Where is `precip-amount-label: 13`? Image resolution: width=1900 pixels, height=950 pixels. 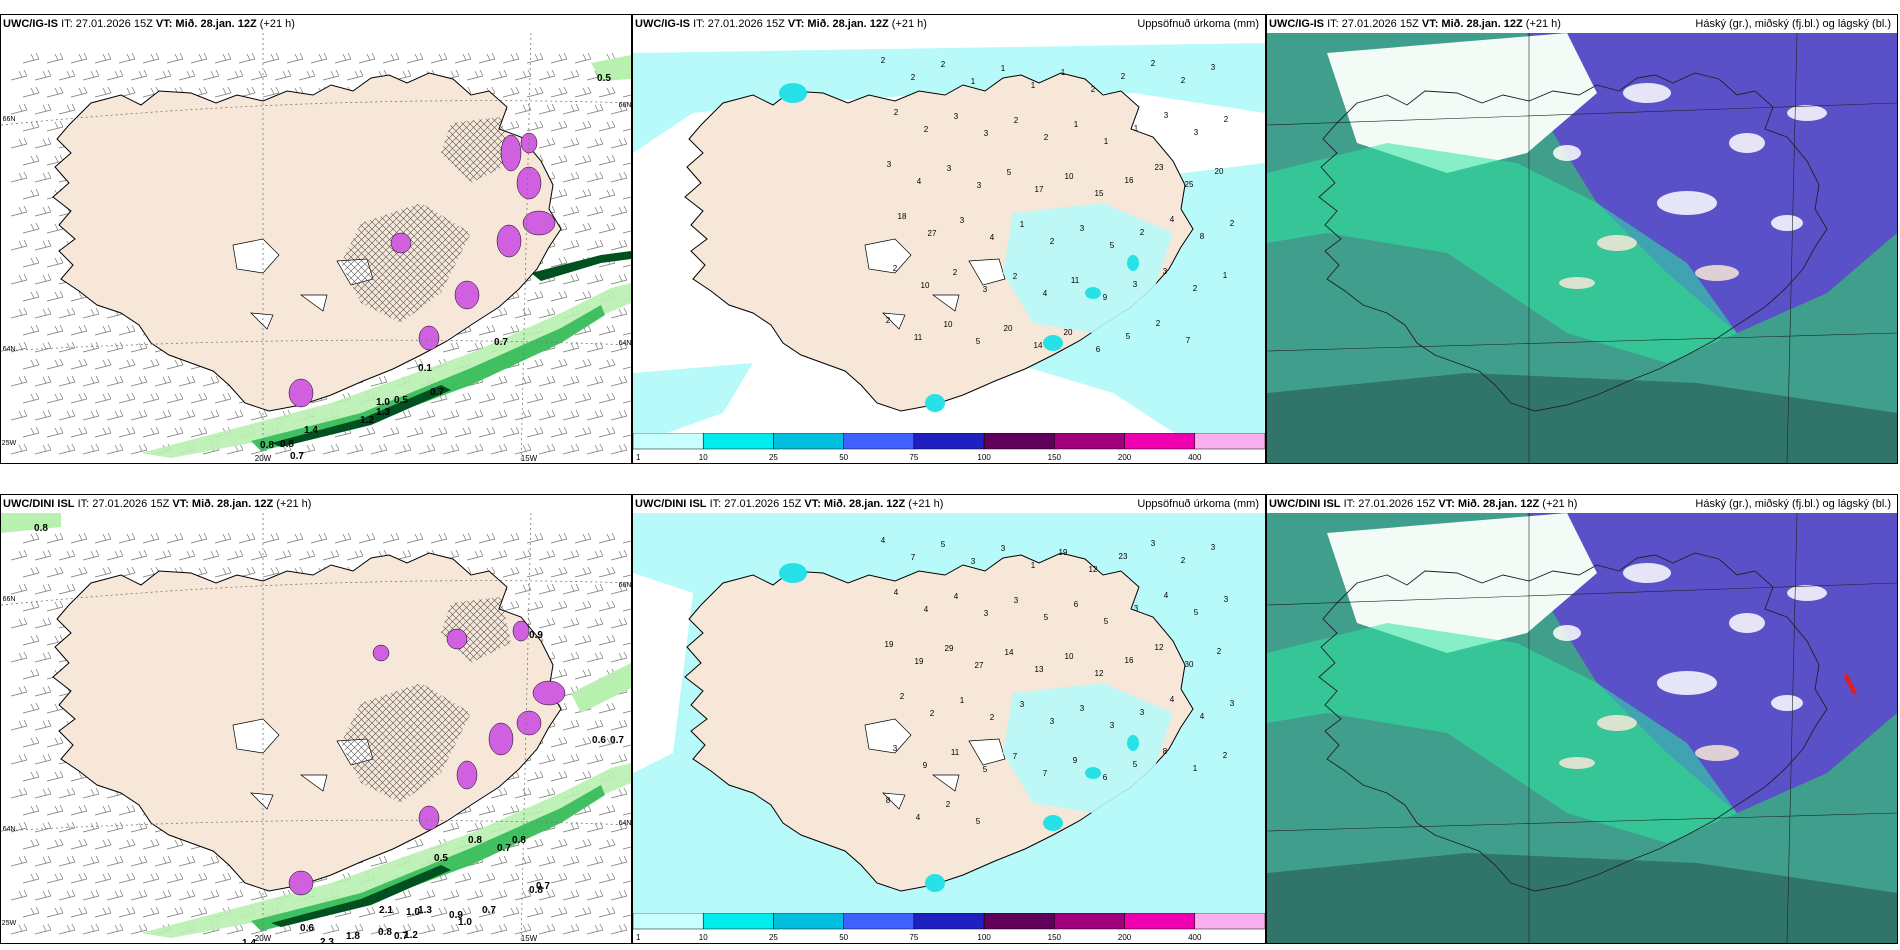 precip-amount-label: 13 is located at coordinates (1039, 669).